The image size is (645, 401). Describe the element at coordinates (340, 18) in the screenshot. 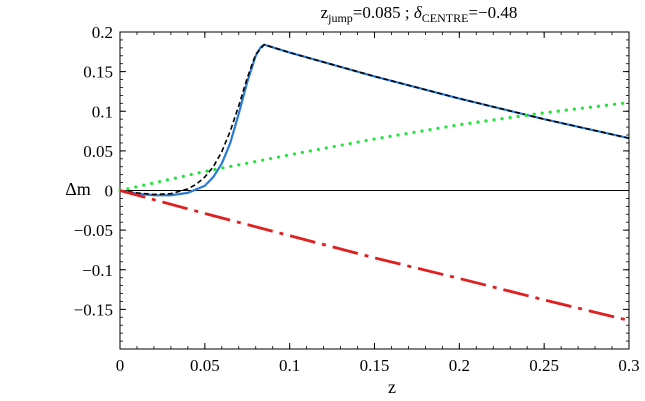

I see `title-z-subscript: jump` at that location.